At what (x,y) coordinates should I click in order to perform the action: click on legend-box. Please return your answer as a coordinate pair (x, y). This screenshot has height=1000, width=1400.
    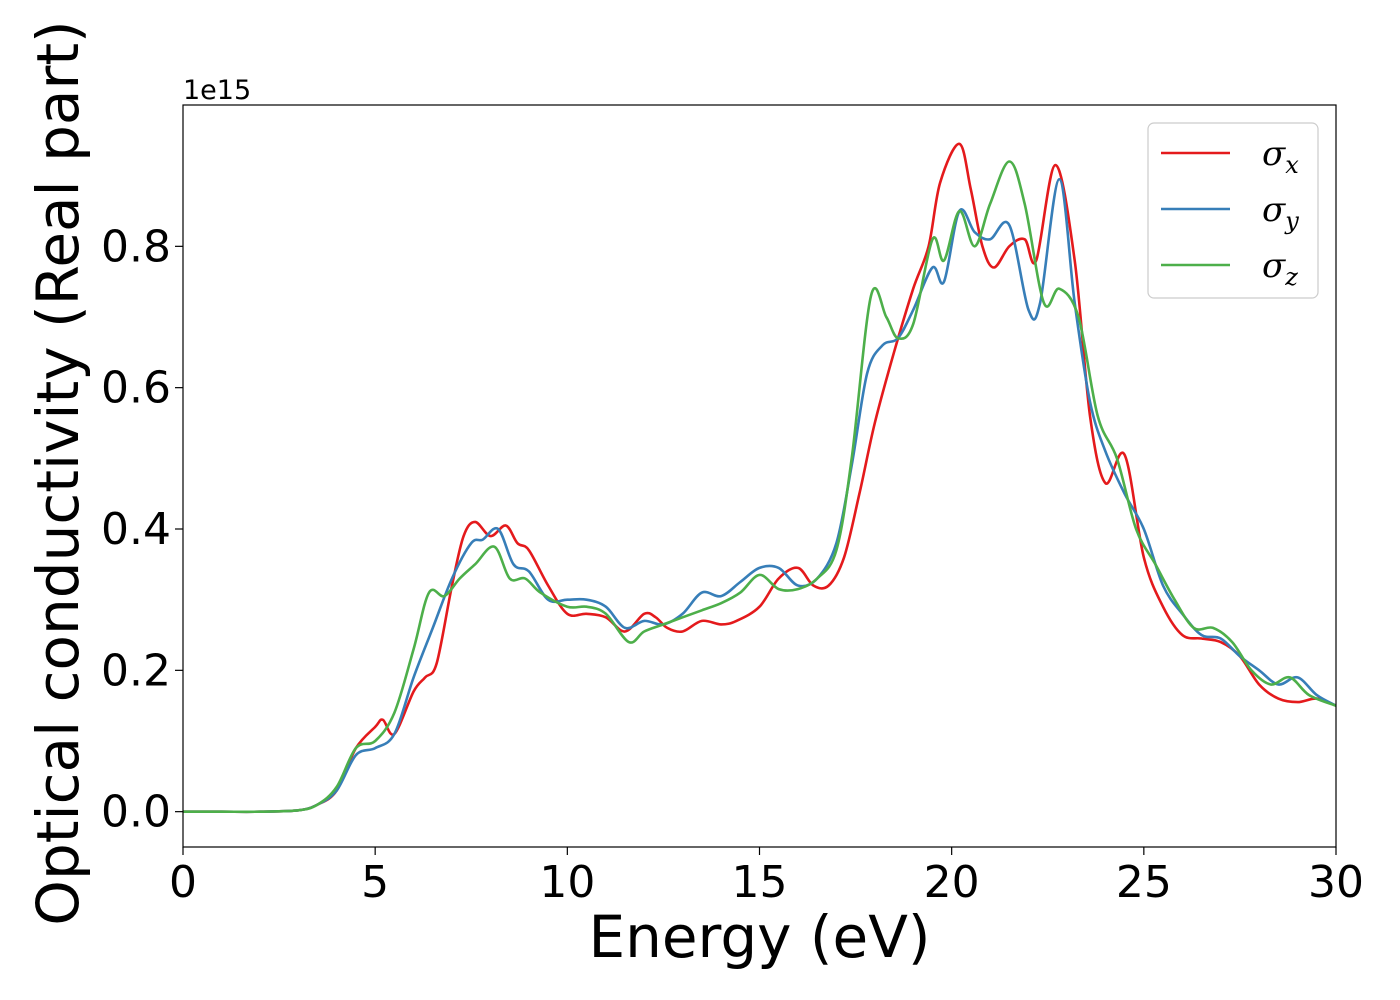
    Looking at the image, I should click on (1233, 210).